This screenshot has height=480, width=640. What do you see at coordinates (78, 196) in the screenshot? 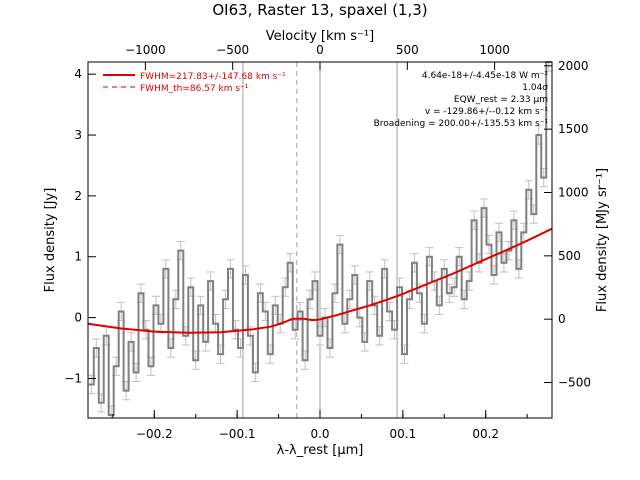
I see `y-tick-label: 2` at bounding box center [78, 196].